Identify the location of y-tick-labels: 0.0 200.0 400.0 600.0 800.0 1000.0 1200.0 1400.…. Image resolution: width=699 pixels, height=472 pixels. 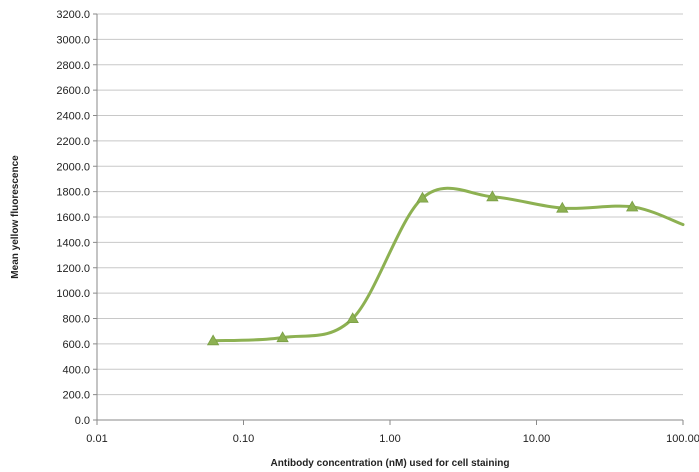
(73, 218).